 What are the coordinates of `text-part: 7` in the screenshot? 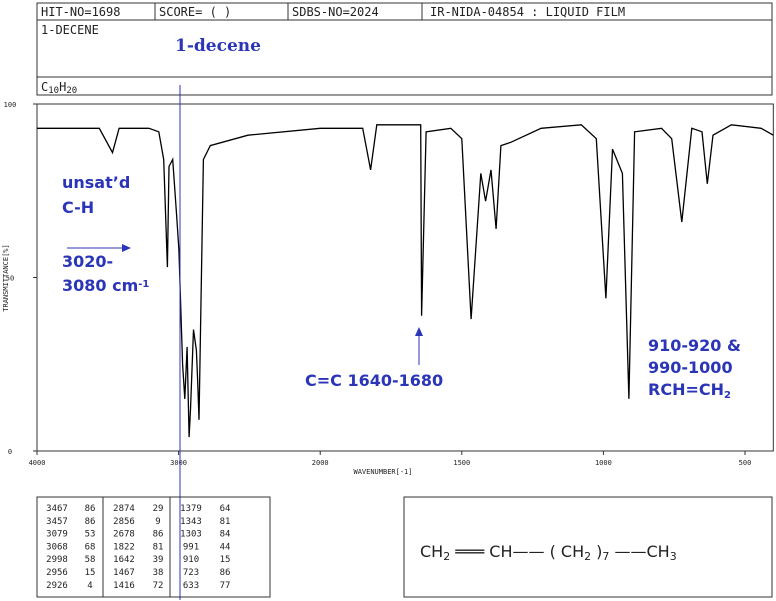 It's located at (605, 556).